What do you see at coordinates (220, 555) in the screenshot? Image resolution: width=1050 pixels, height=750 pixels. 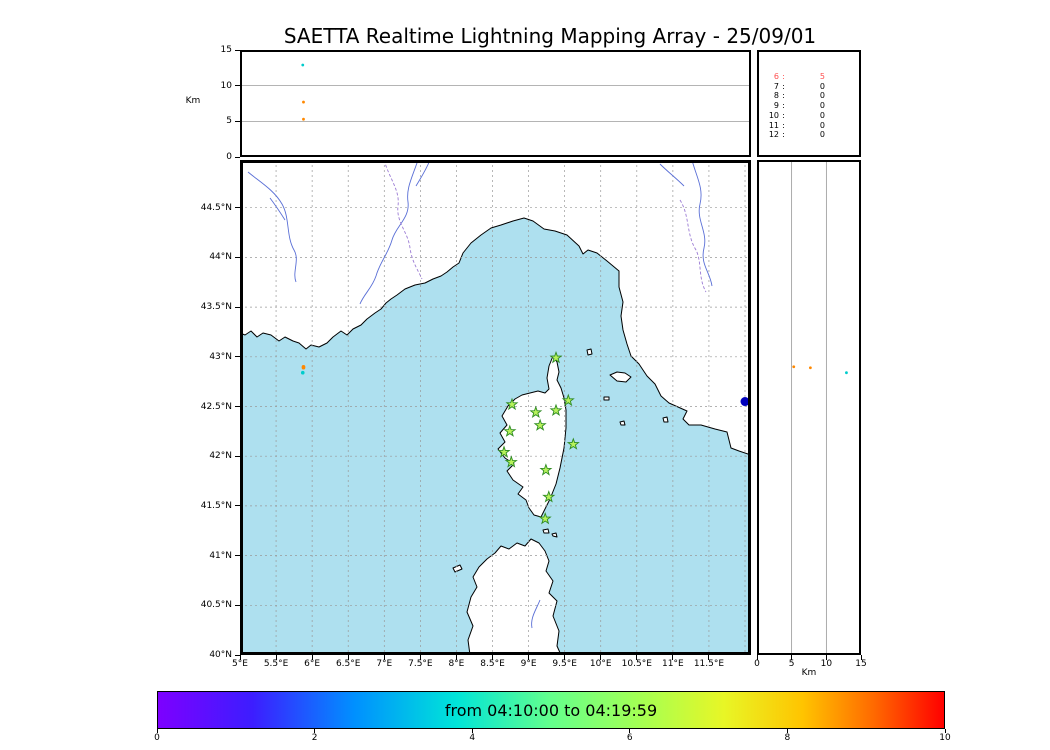 I see `lat-tick-label: 41°N` at bounding box center [220, 555].